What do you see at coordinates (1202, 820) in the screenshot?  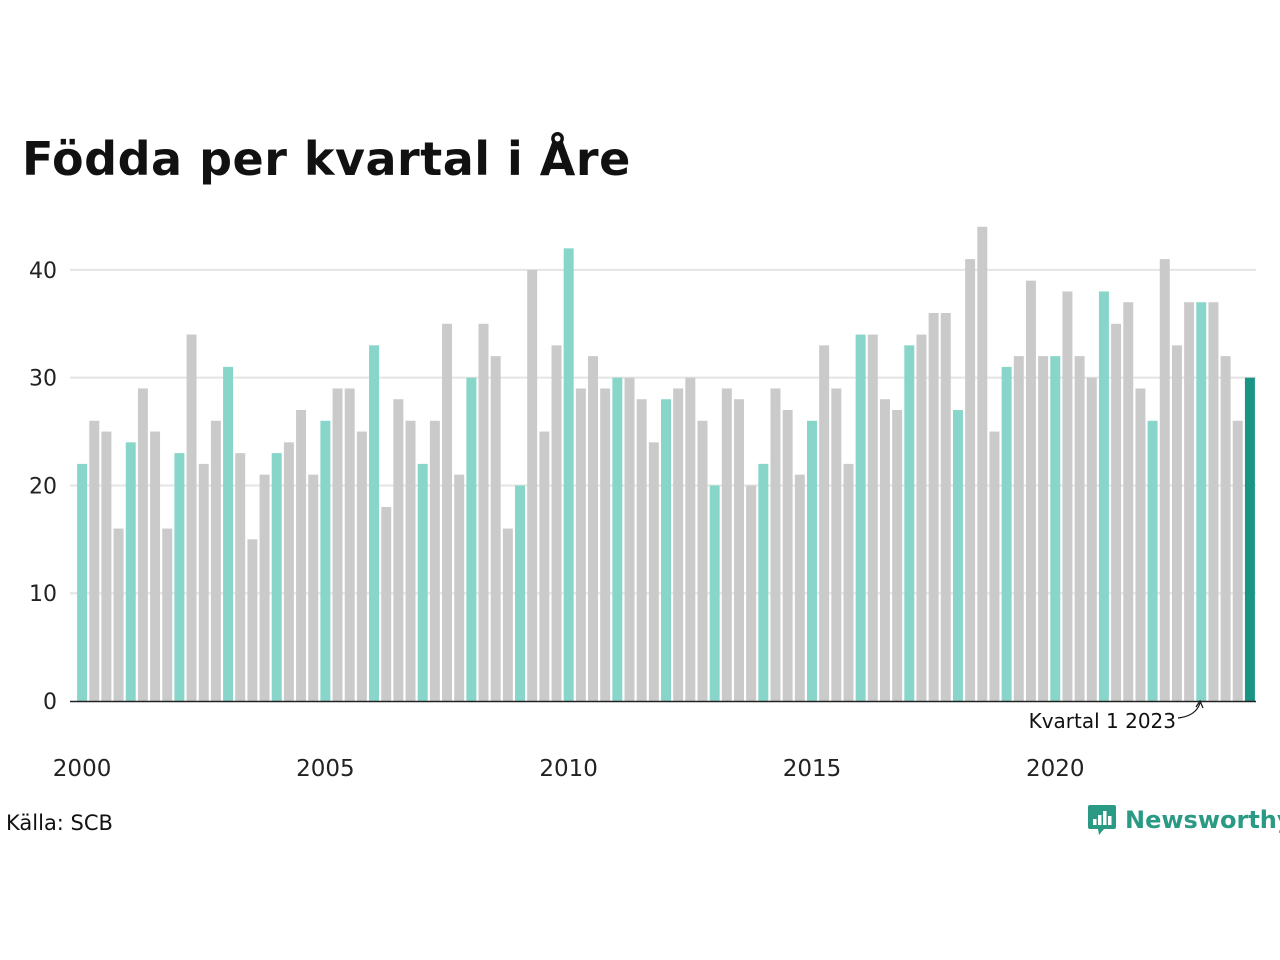 I see `brand-name: Newsworthy` at bounding box center [1202, 820].